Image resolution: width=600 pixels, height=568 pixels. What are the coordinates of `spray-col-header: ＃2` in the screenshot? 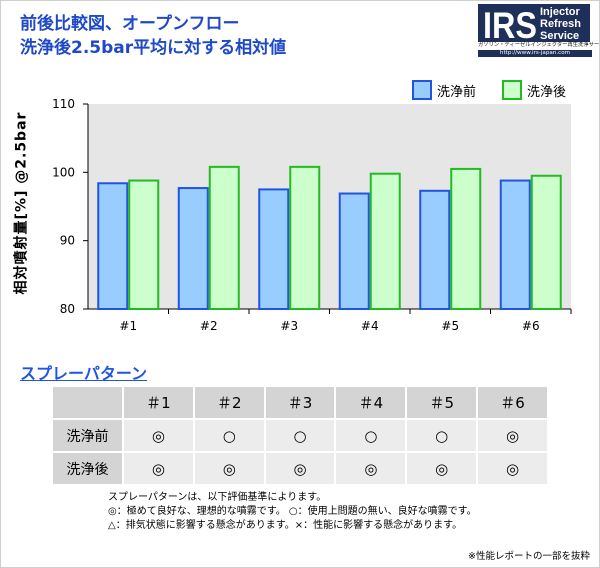 It's located at (229, 402).